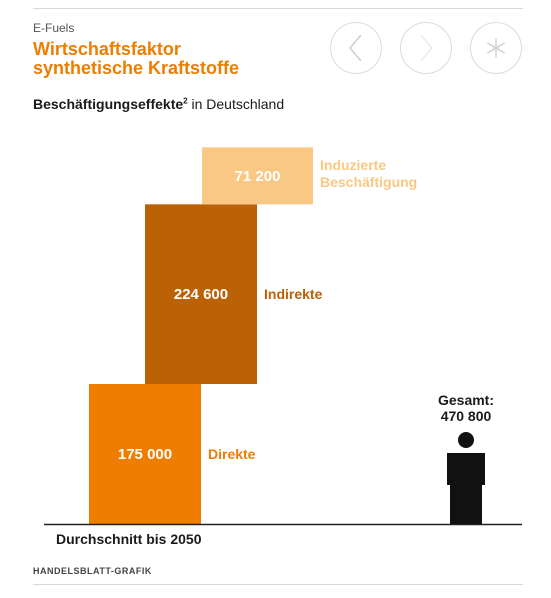 The height and width of the screenshot is (598, 551). I want to click on bar-value-label-2: 224 600, so click(201, 294).